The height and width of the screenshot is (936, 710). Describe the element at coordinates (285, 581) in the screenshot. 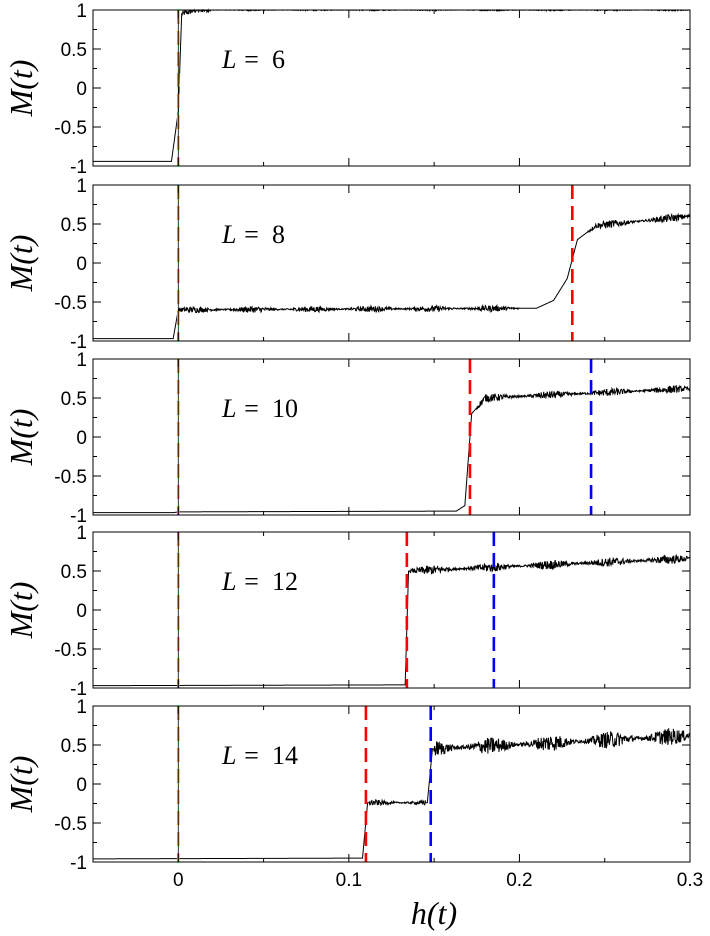

I see `panel-label-value: 12` at that location.